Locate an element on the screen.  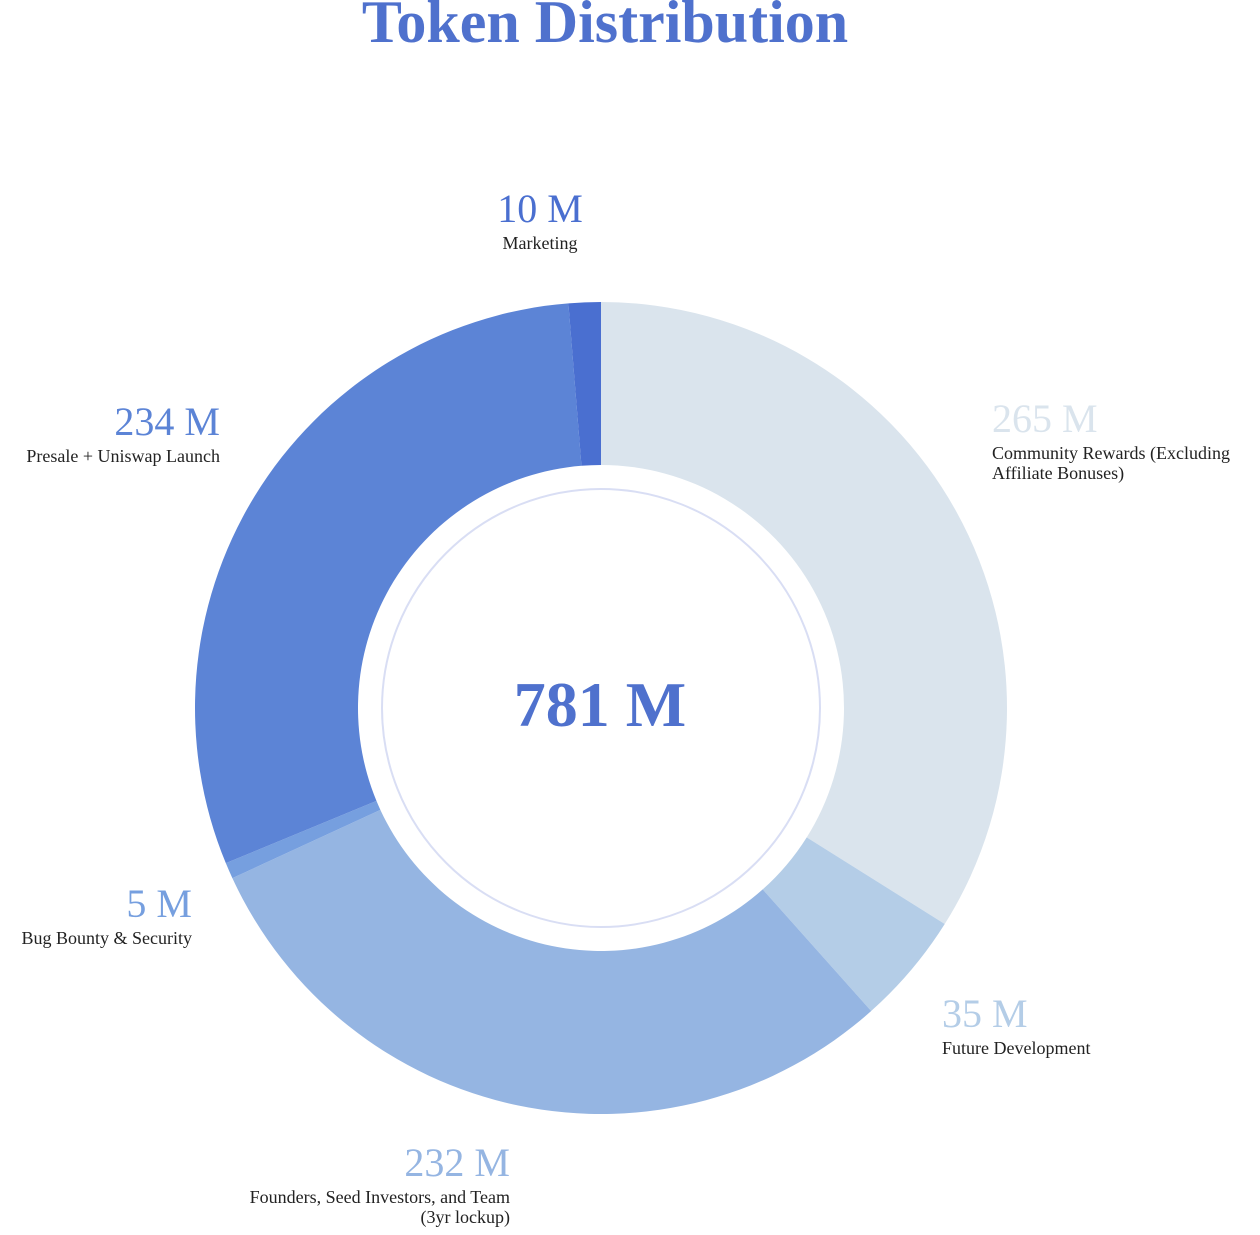
slice-value-bug-bounty: 5 M is located at coordinates (159, 903).